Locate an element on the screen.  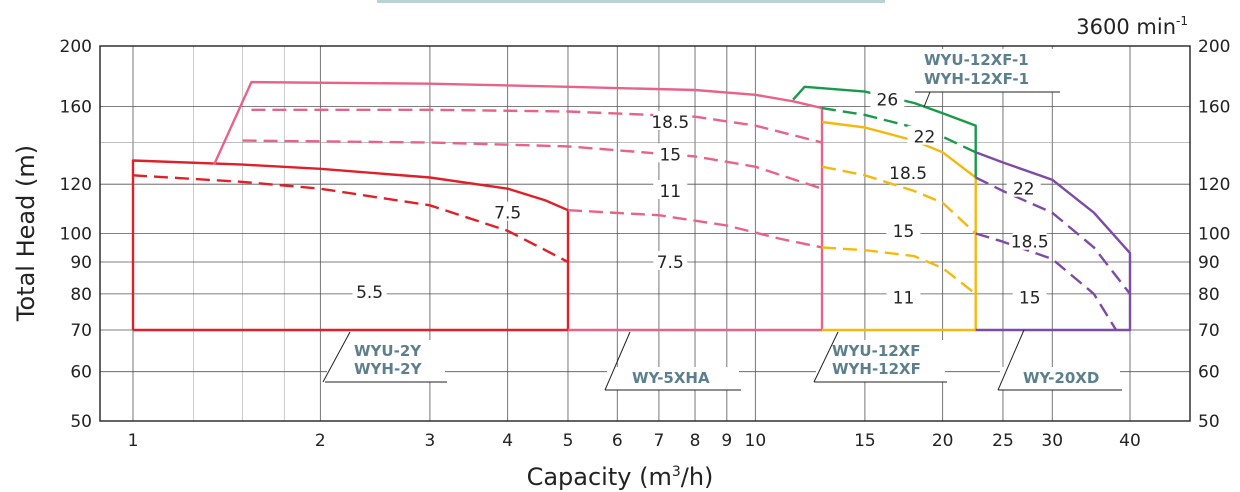
x-tick-label: 1 is located at coordinates (133, 441).